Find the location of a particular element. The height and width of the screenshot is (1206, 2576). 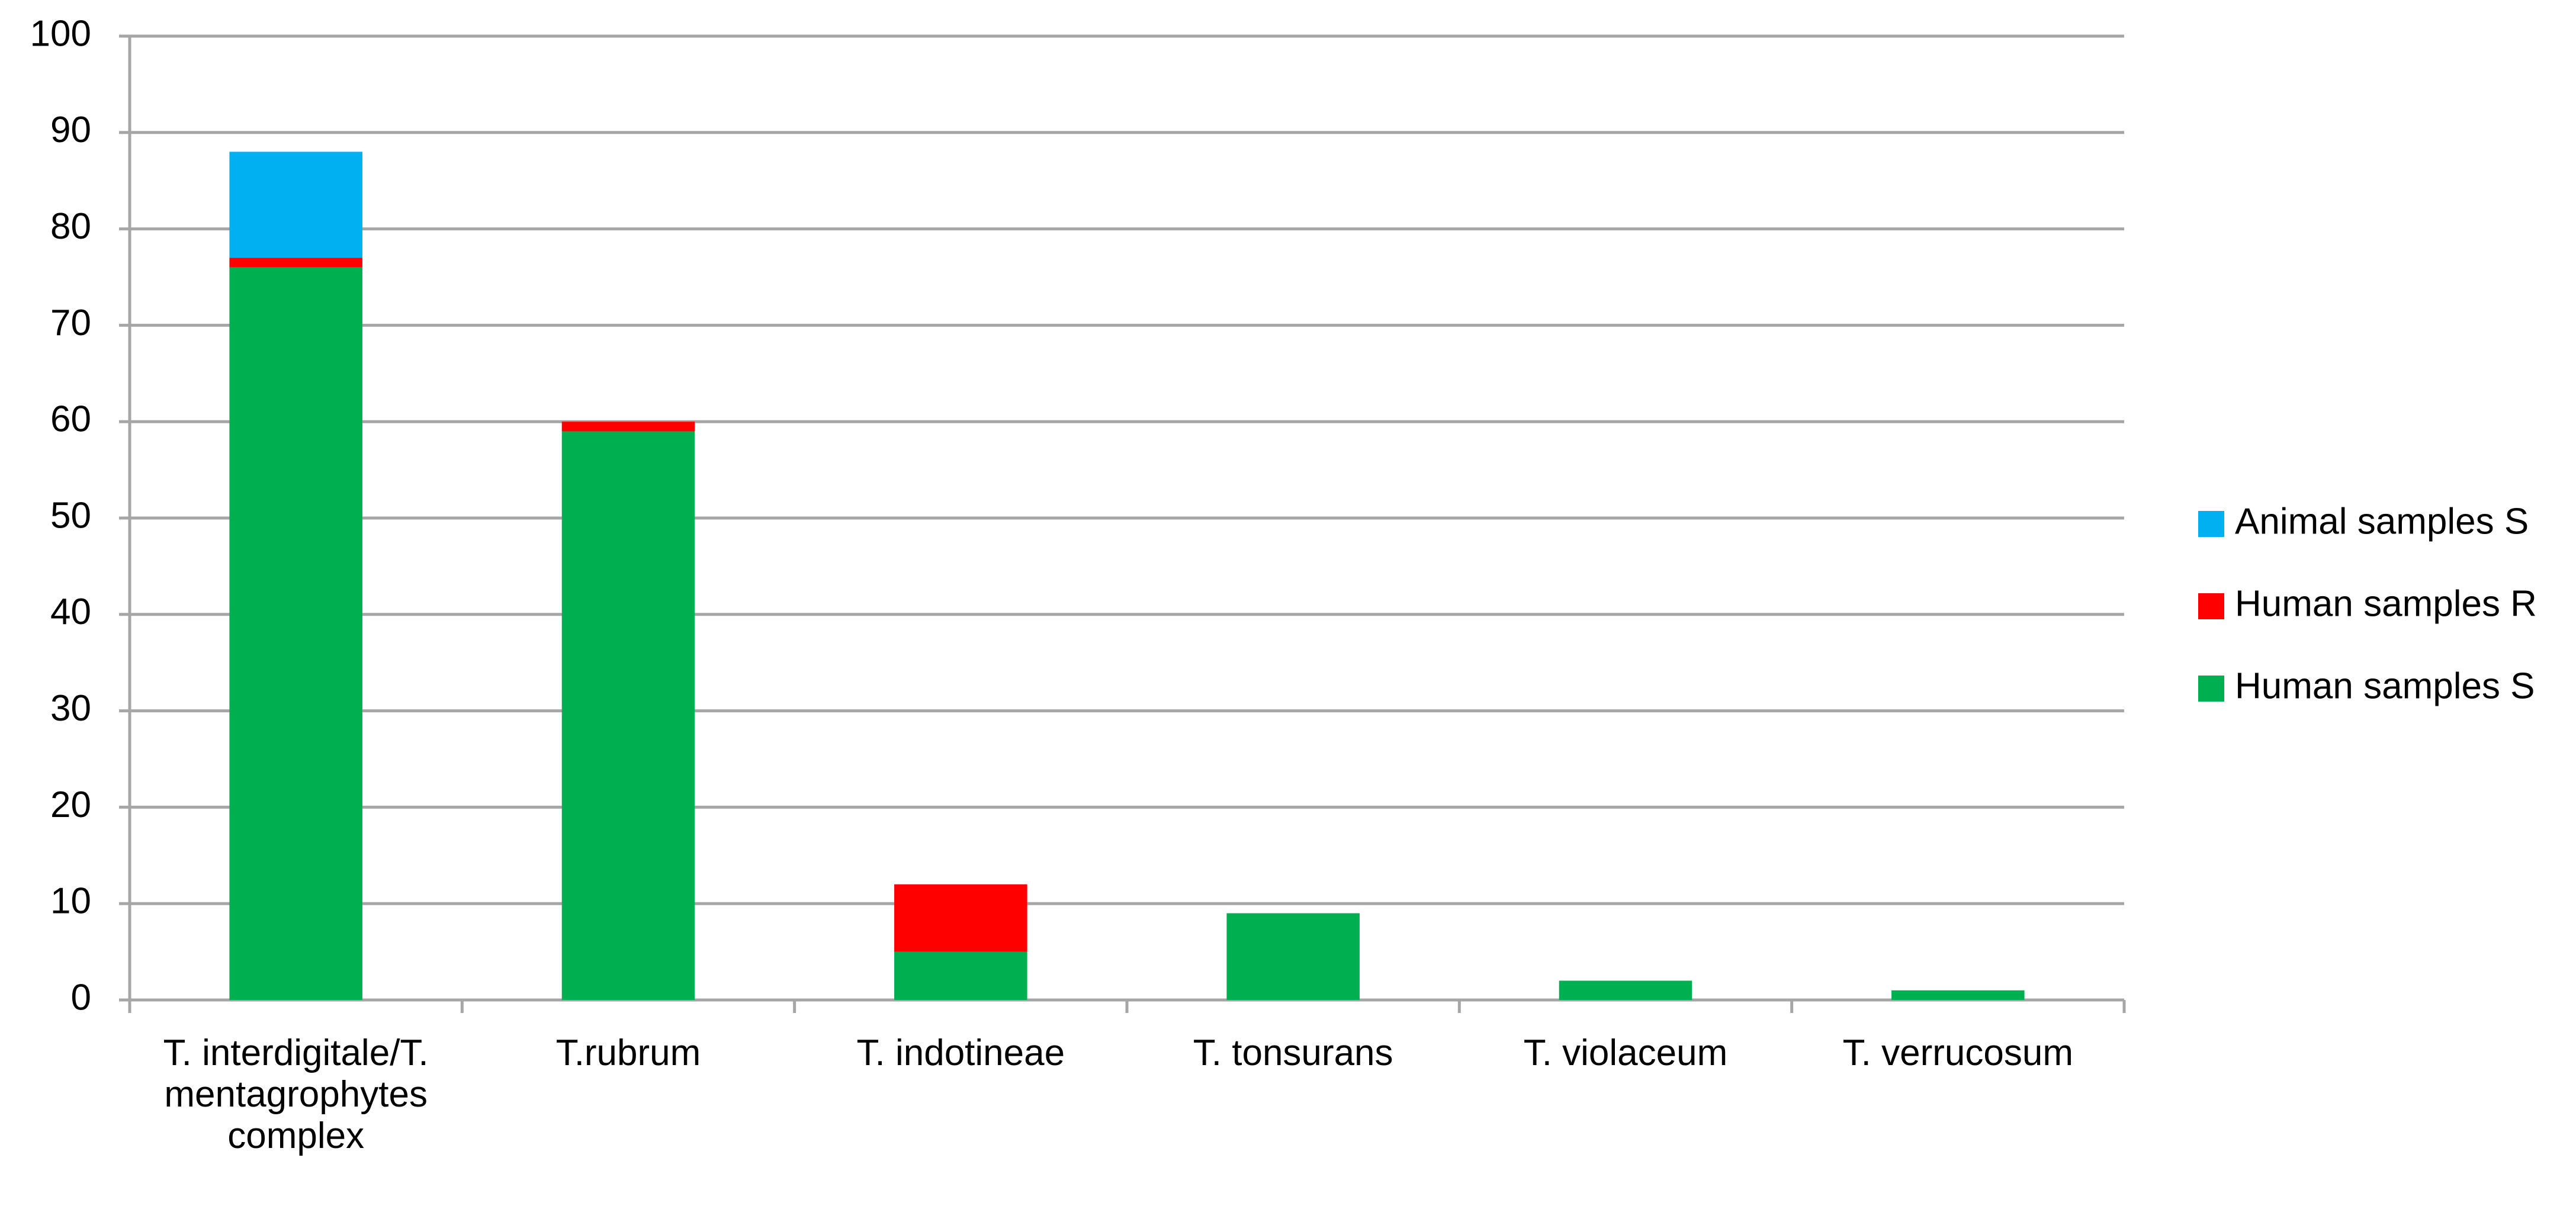

y-tick-label: 80 is located at coordinates (70, 226).